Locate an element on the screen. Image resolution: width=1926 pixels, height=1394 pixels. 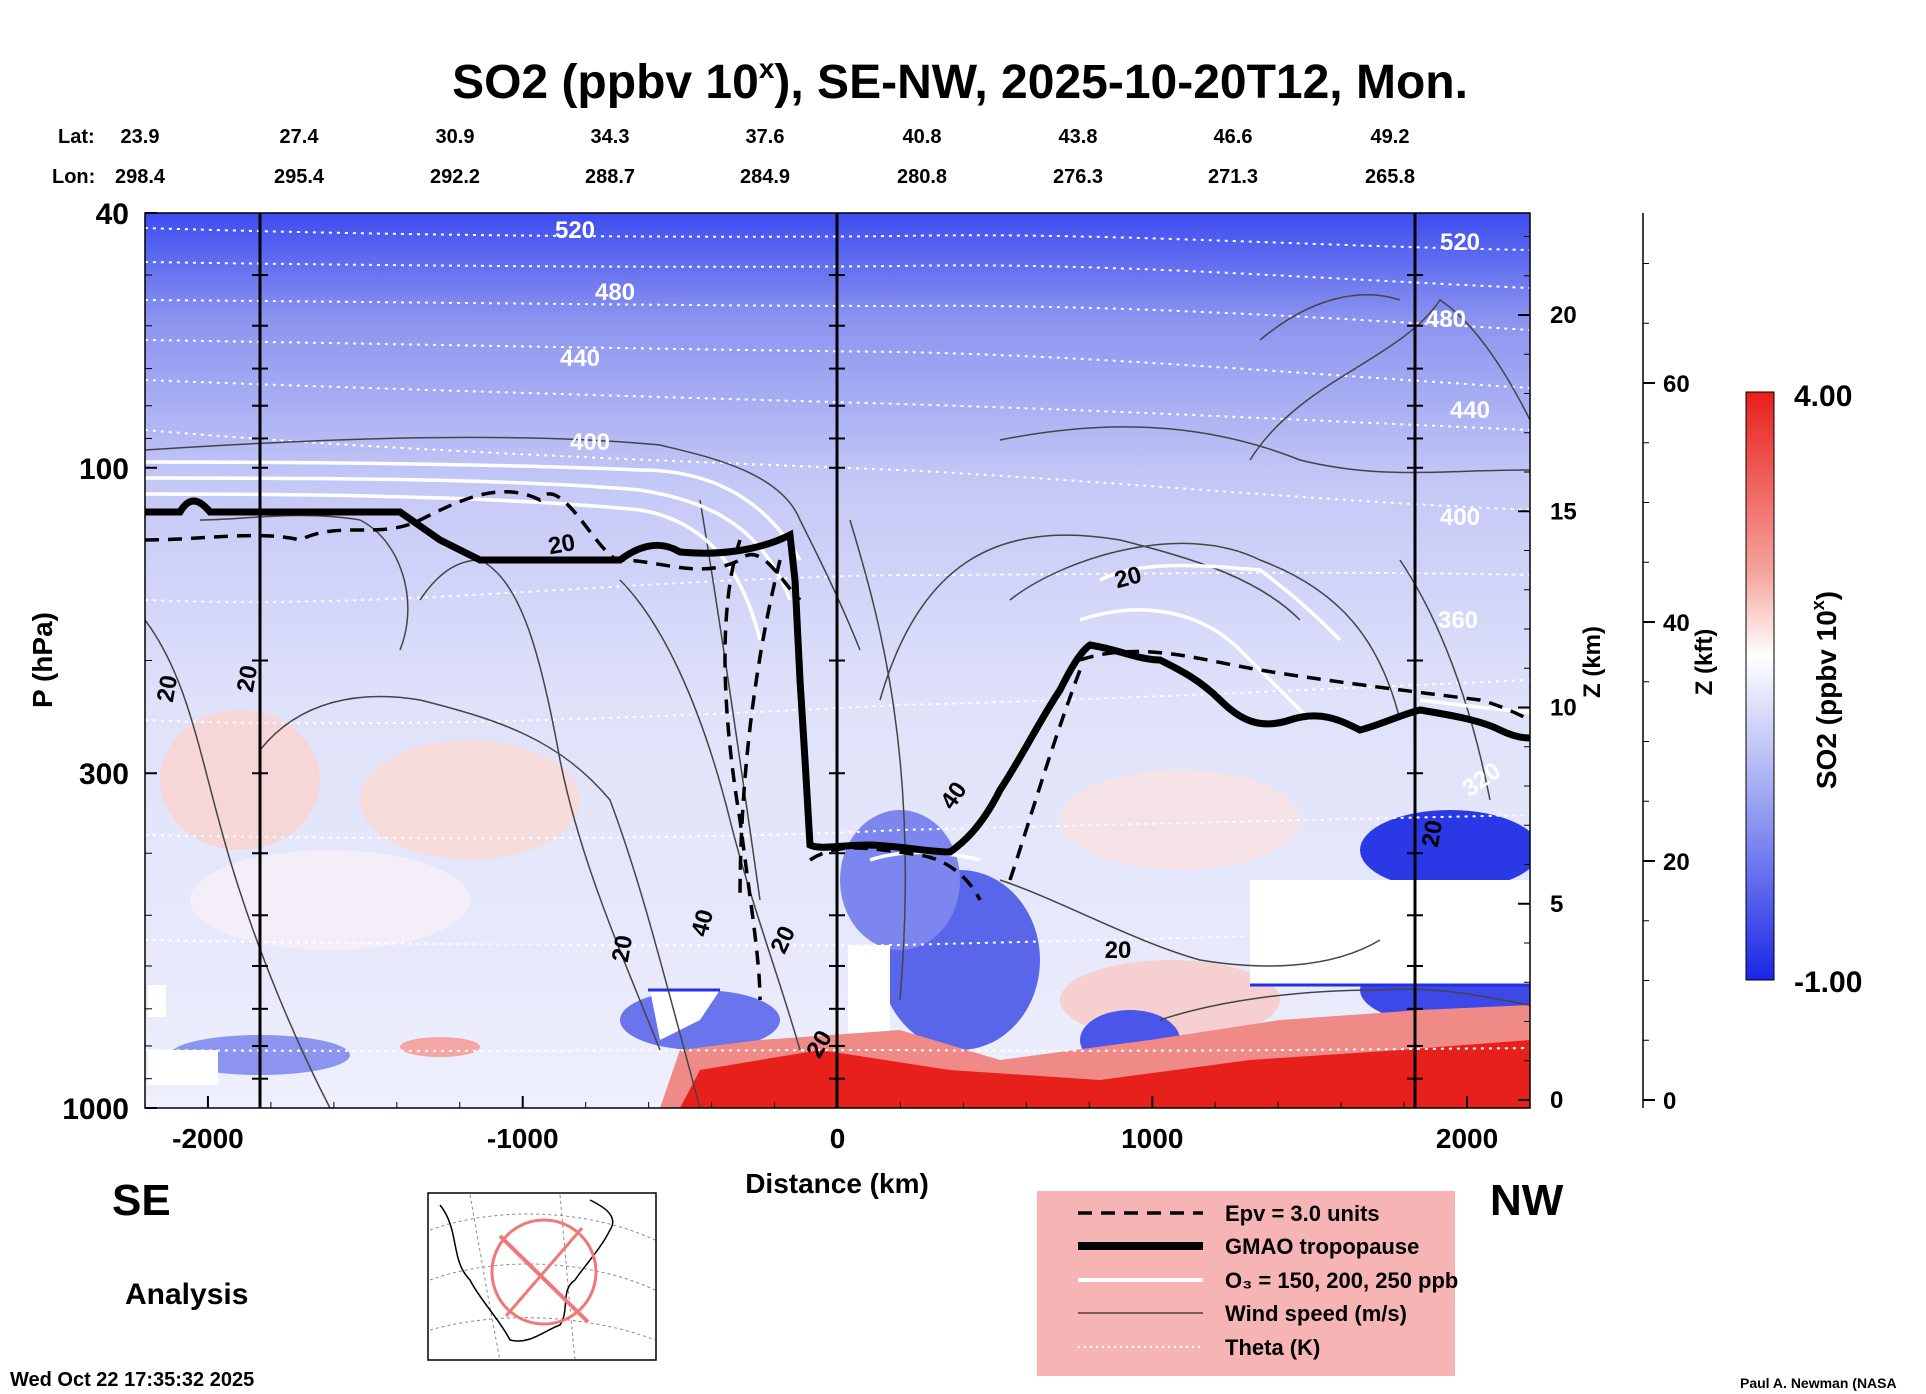
z-km-tick-label: 15 is located at coordinates (1563, 511).